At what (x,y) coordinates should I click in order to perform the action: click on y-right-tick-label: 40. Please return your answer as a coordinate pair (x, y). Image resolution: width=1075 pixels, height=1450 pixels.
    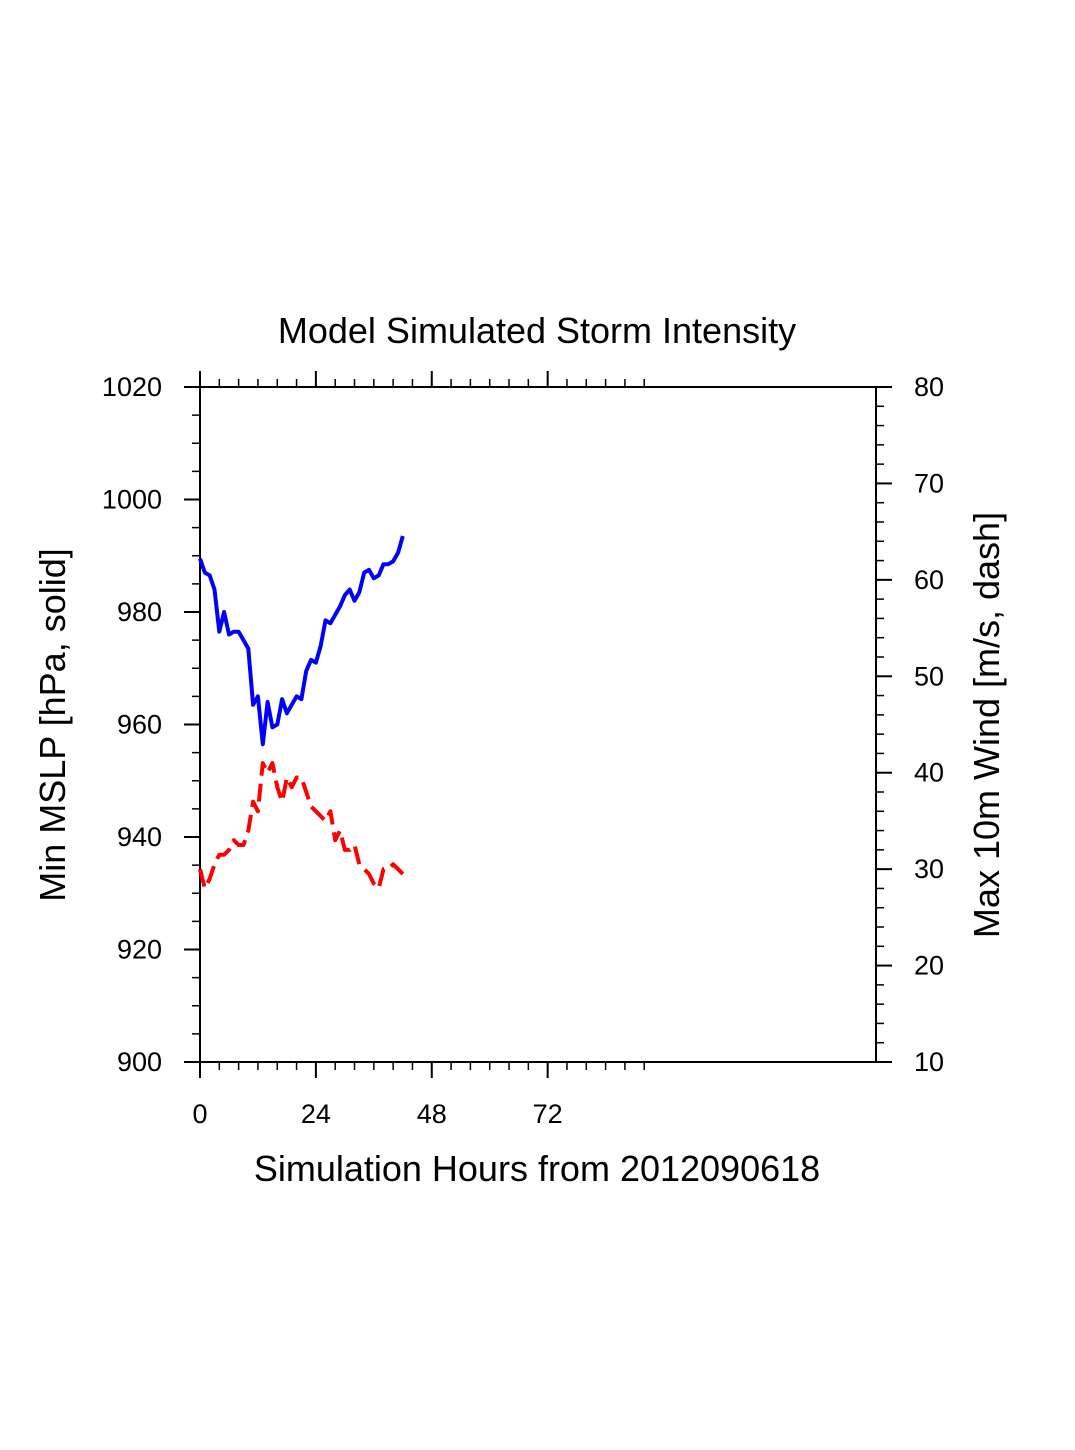
    Looking at the image, I should click on (929, 773).